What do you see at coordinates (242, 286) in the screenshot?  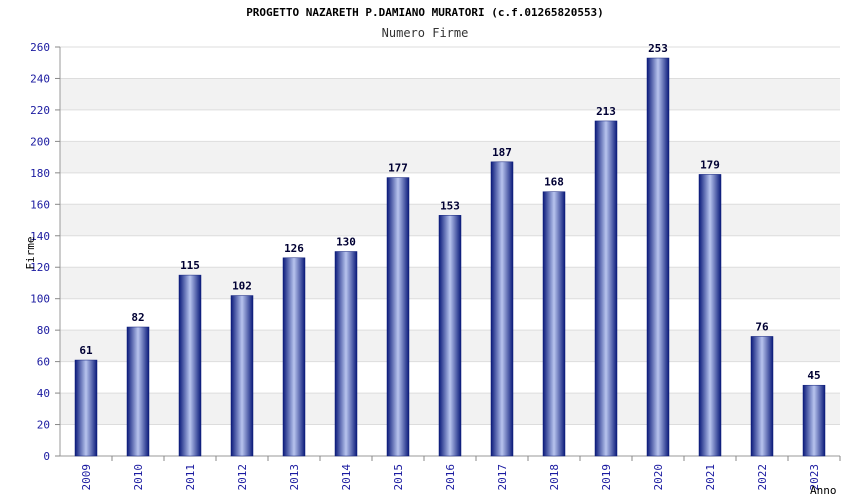 I see `value-label-2012: 102` at bounding box center [242, 286].